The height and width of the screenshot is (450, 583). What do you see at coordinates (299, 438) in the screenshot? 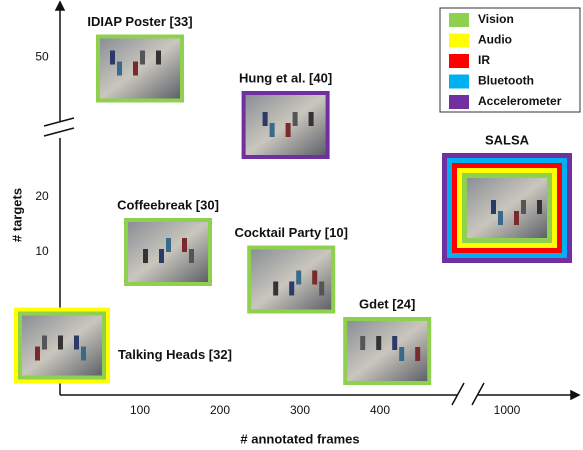
I see `x-axis-label: # annotated frames` at bounding box center [299, 438].